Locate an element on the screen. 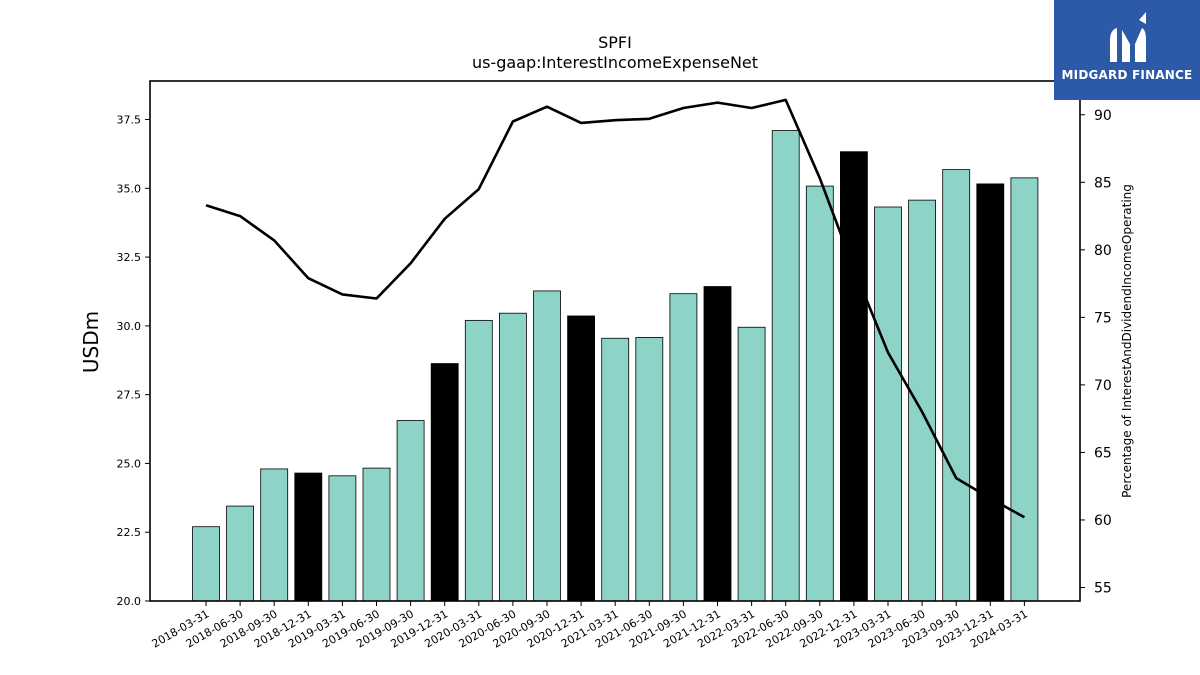 The image size is (1200, 675). y-tick-label: 25.0 is located at coordinates (129, 463).